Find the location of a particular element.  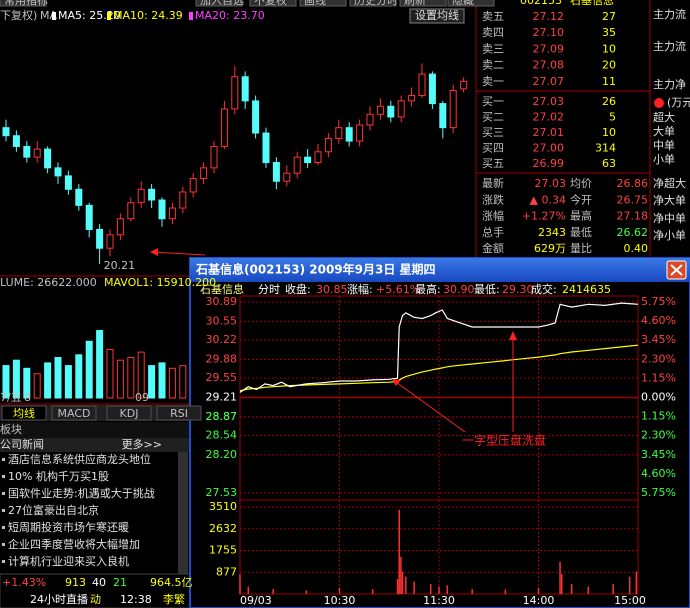

ma-swatch is located at coordinates (54, 16).